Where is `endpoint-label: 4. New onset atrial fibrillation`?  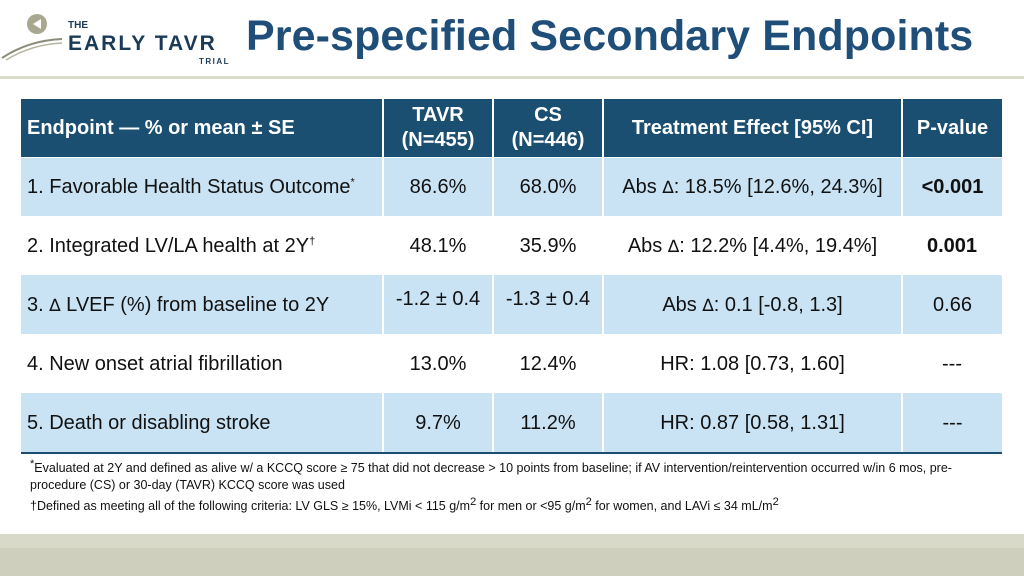
endpoint-label: 4. New onset atrial fibrillation is located at coordinates (202, 364).